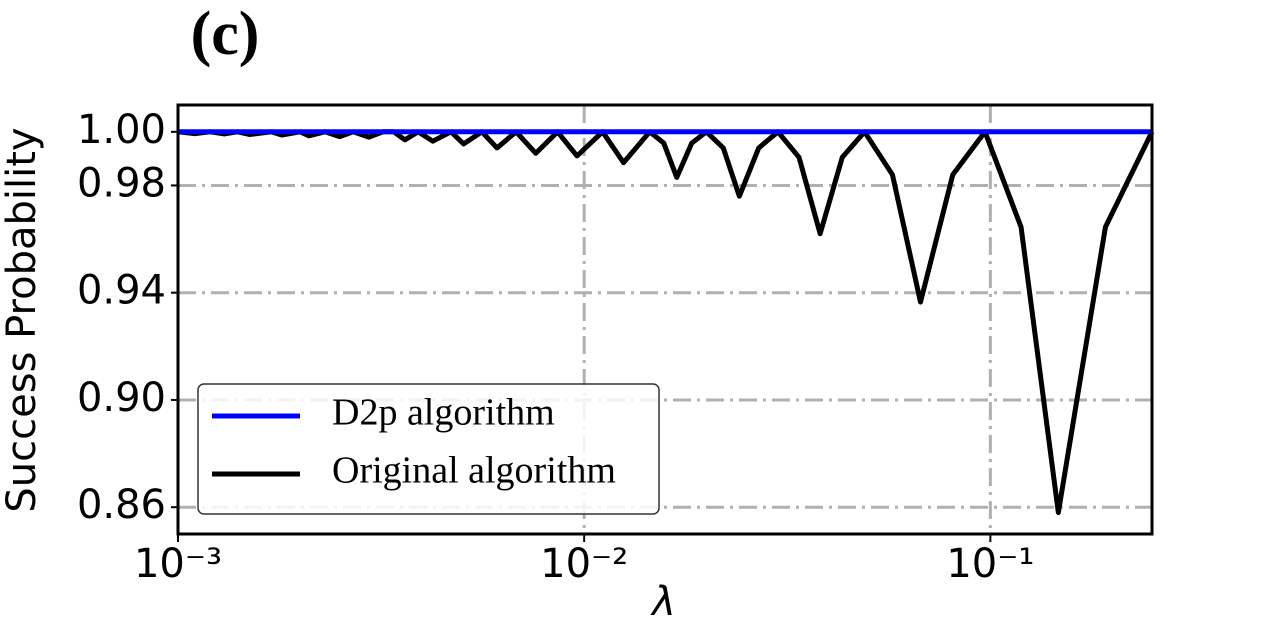 The image size is (1280, 629). What do you see at coordinates (584, 564) in the screenshot?
I see `x-tick-label: 10⁻²` at bounding box center [584, 564].